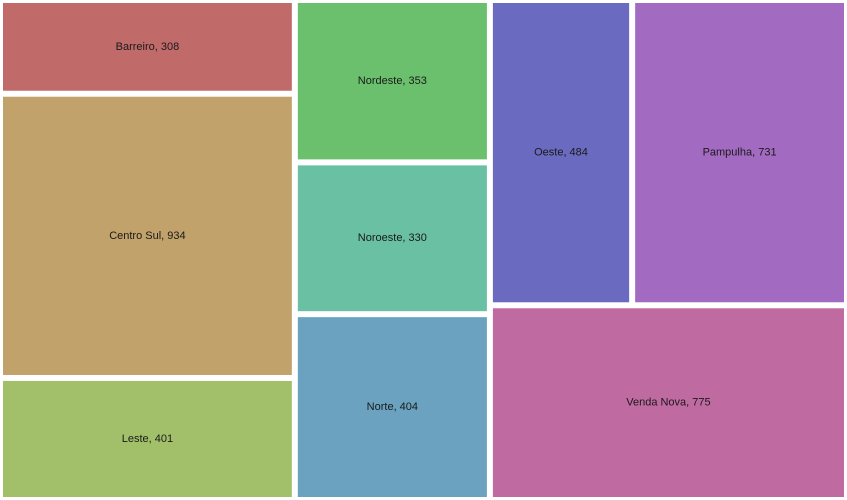 This screenshot has width=847, height=500. I want to click on treemap-label-centro-sul: Centro Sul, 934, so click(147, 236).